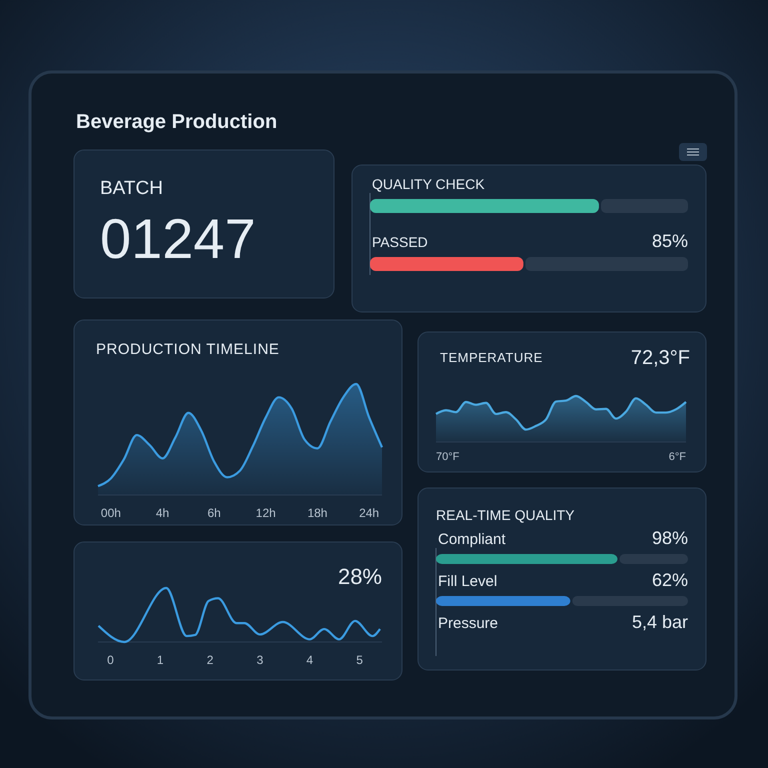 The height and width of the screenshot is (768, 768). Describe the element at coordinates (210, 660) in the screenshot. I see `x-tick-label: 2` at that location.